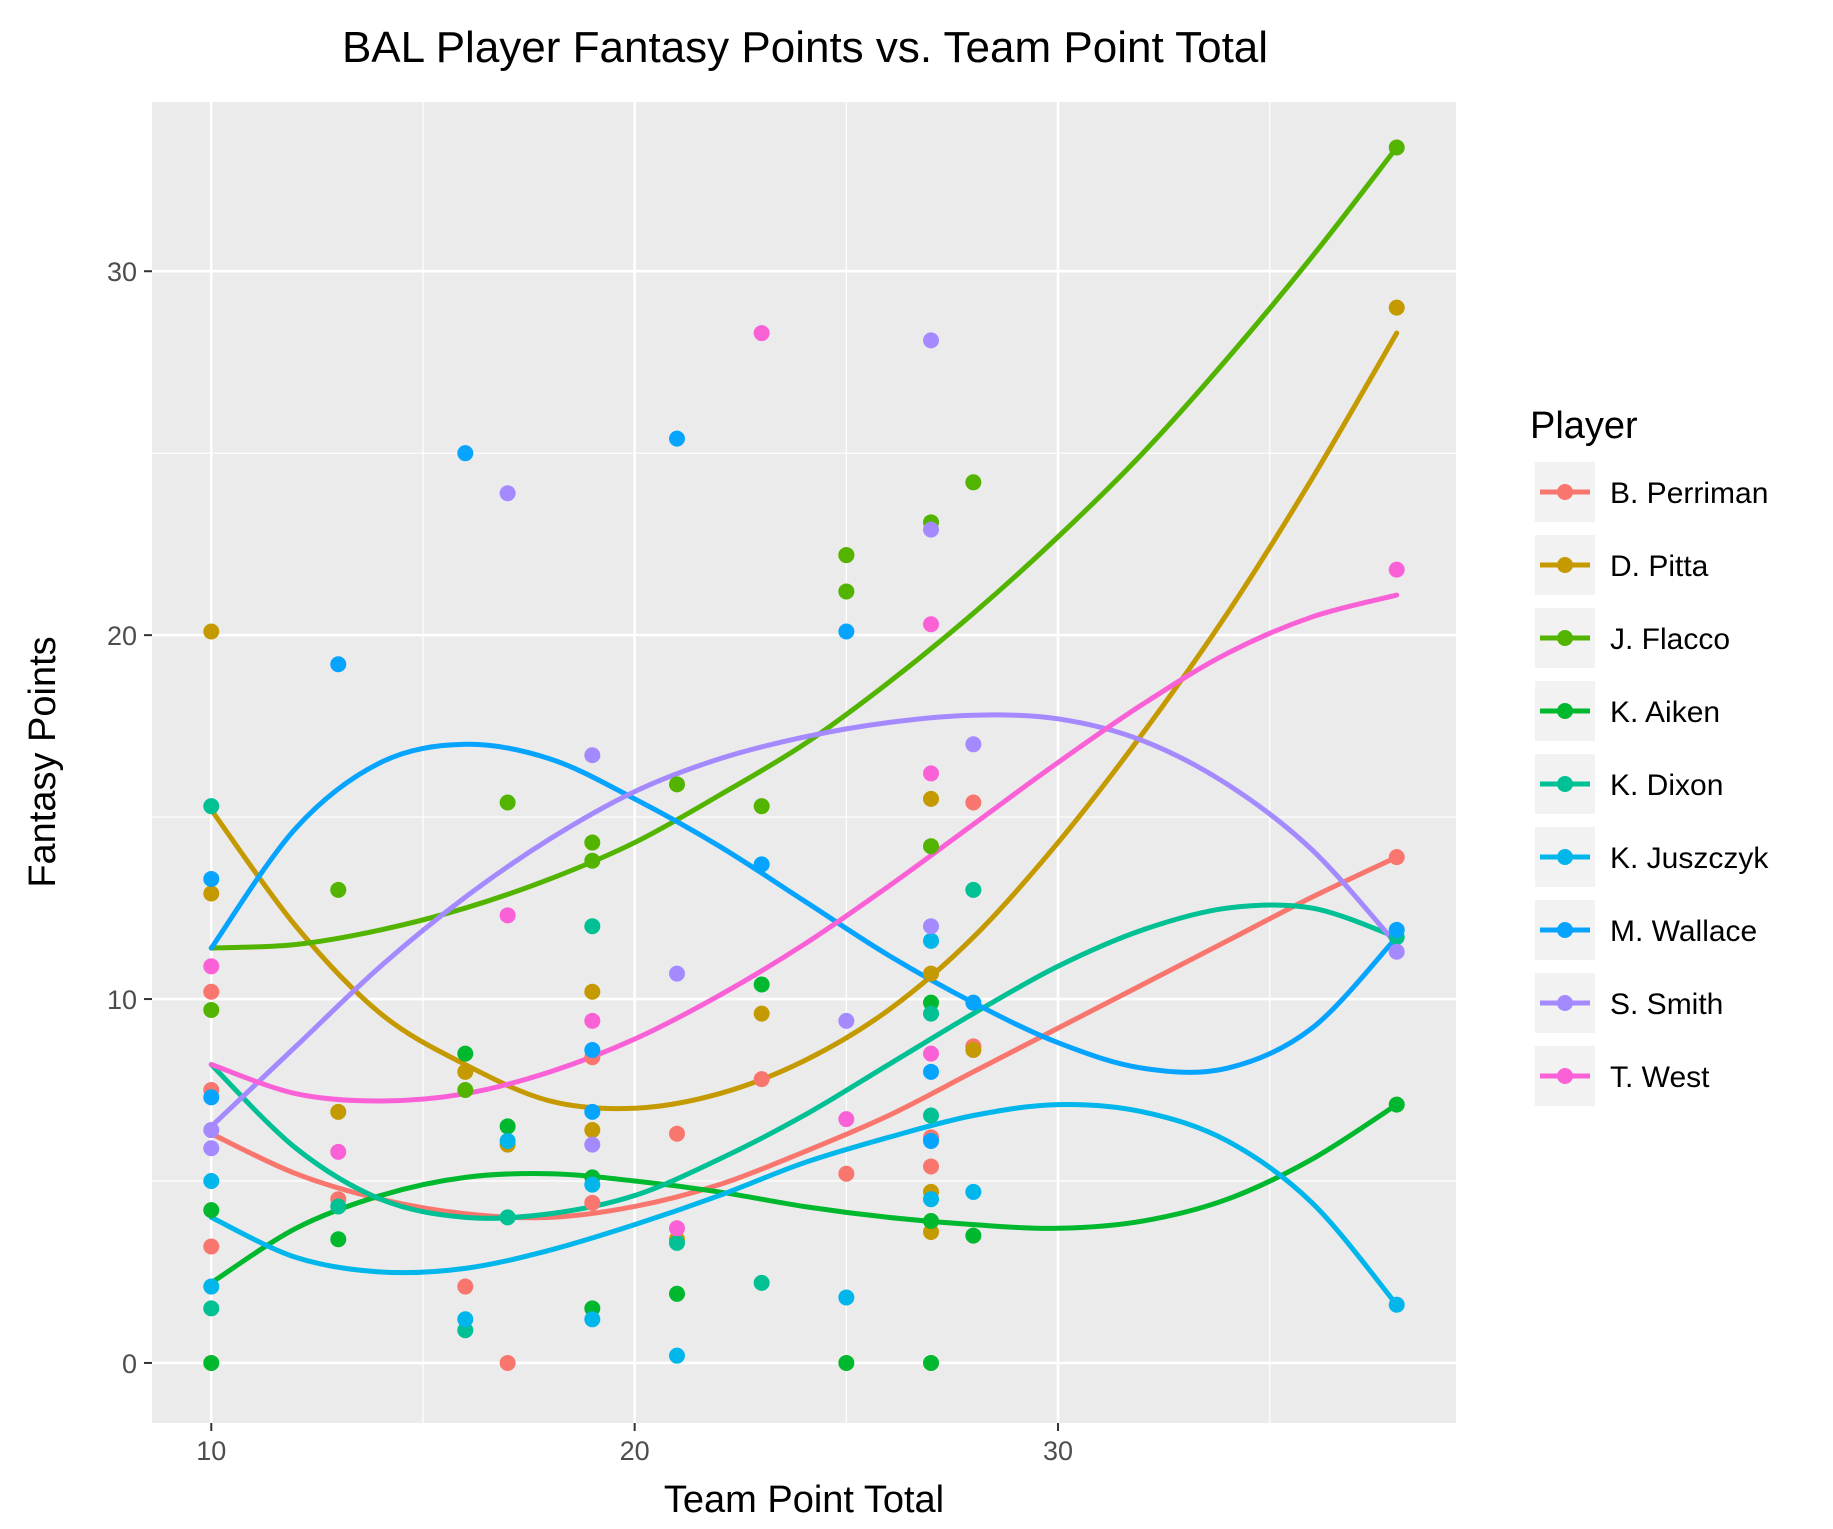 This screenshot has height=1529, width=1833. What do you see at coordinates (635, 1451) in the screenshot?
I see `x-tick-label: 20` at bounding box center [635, 1451].